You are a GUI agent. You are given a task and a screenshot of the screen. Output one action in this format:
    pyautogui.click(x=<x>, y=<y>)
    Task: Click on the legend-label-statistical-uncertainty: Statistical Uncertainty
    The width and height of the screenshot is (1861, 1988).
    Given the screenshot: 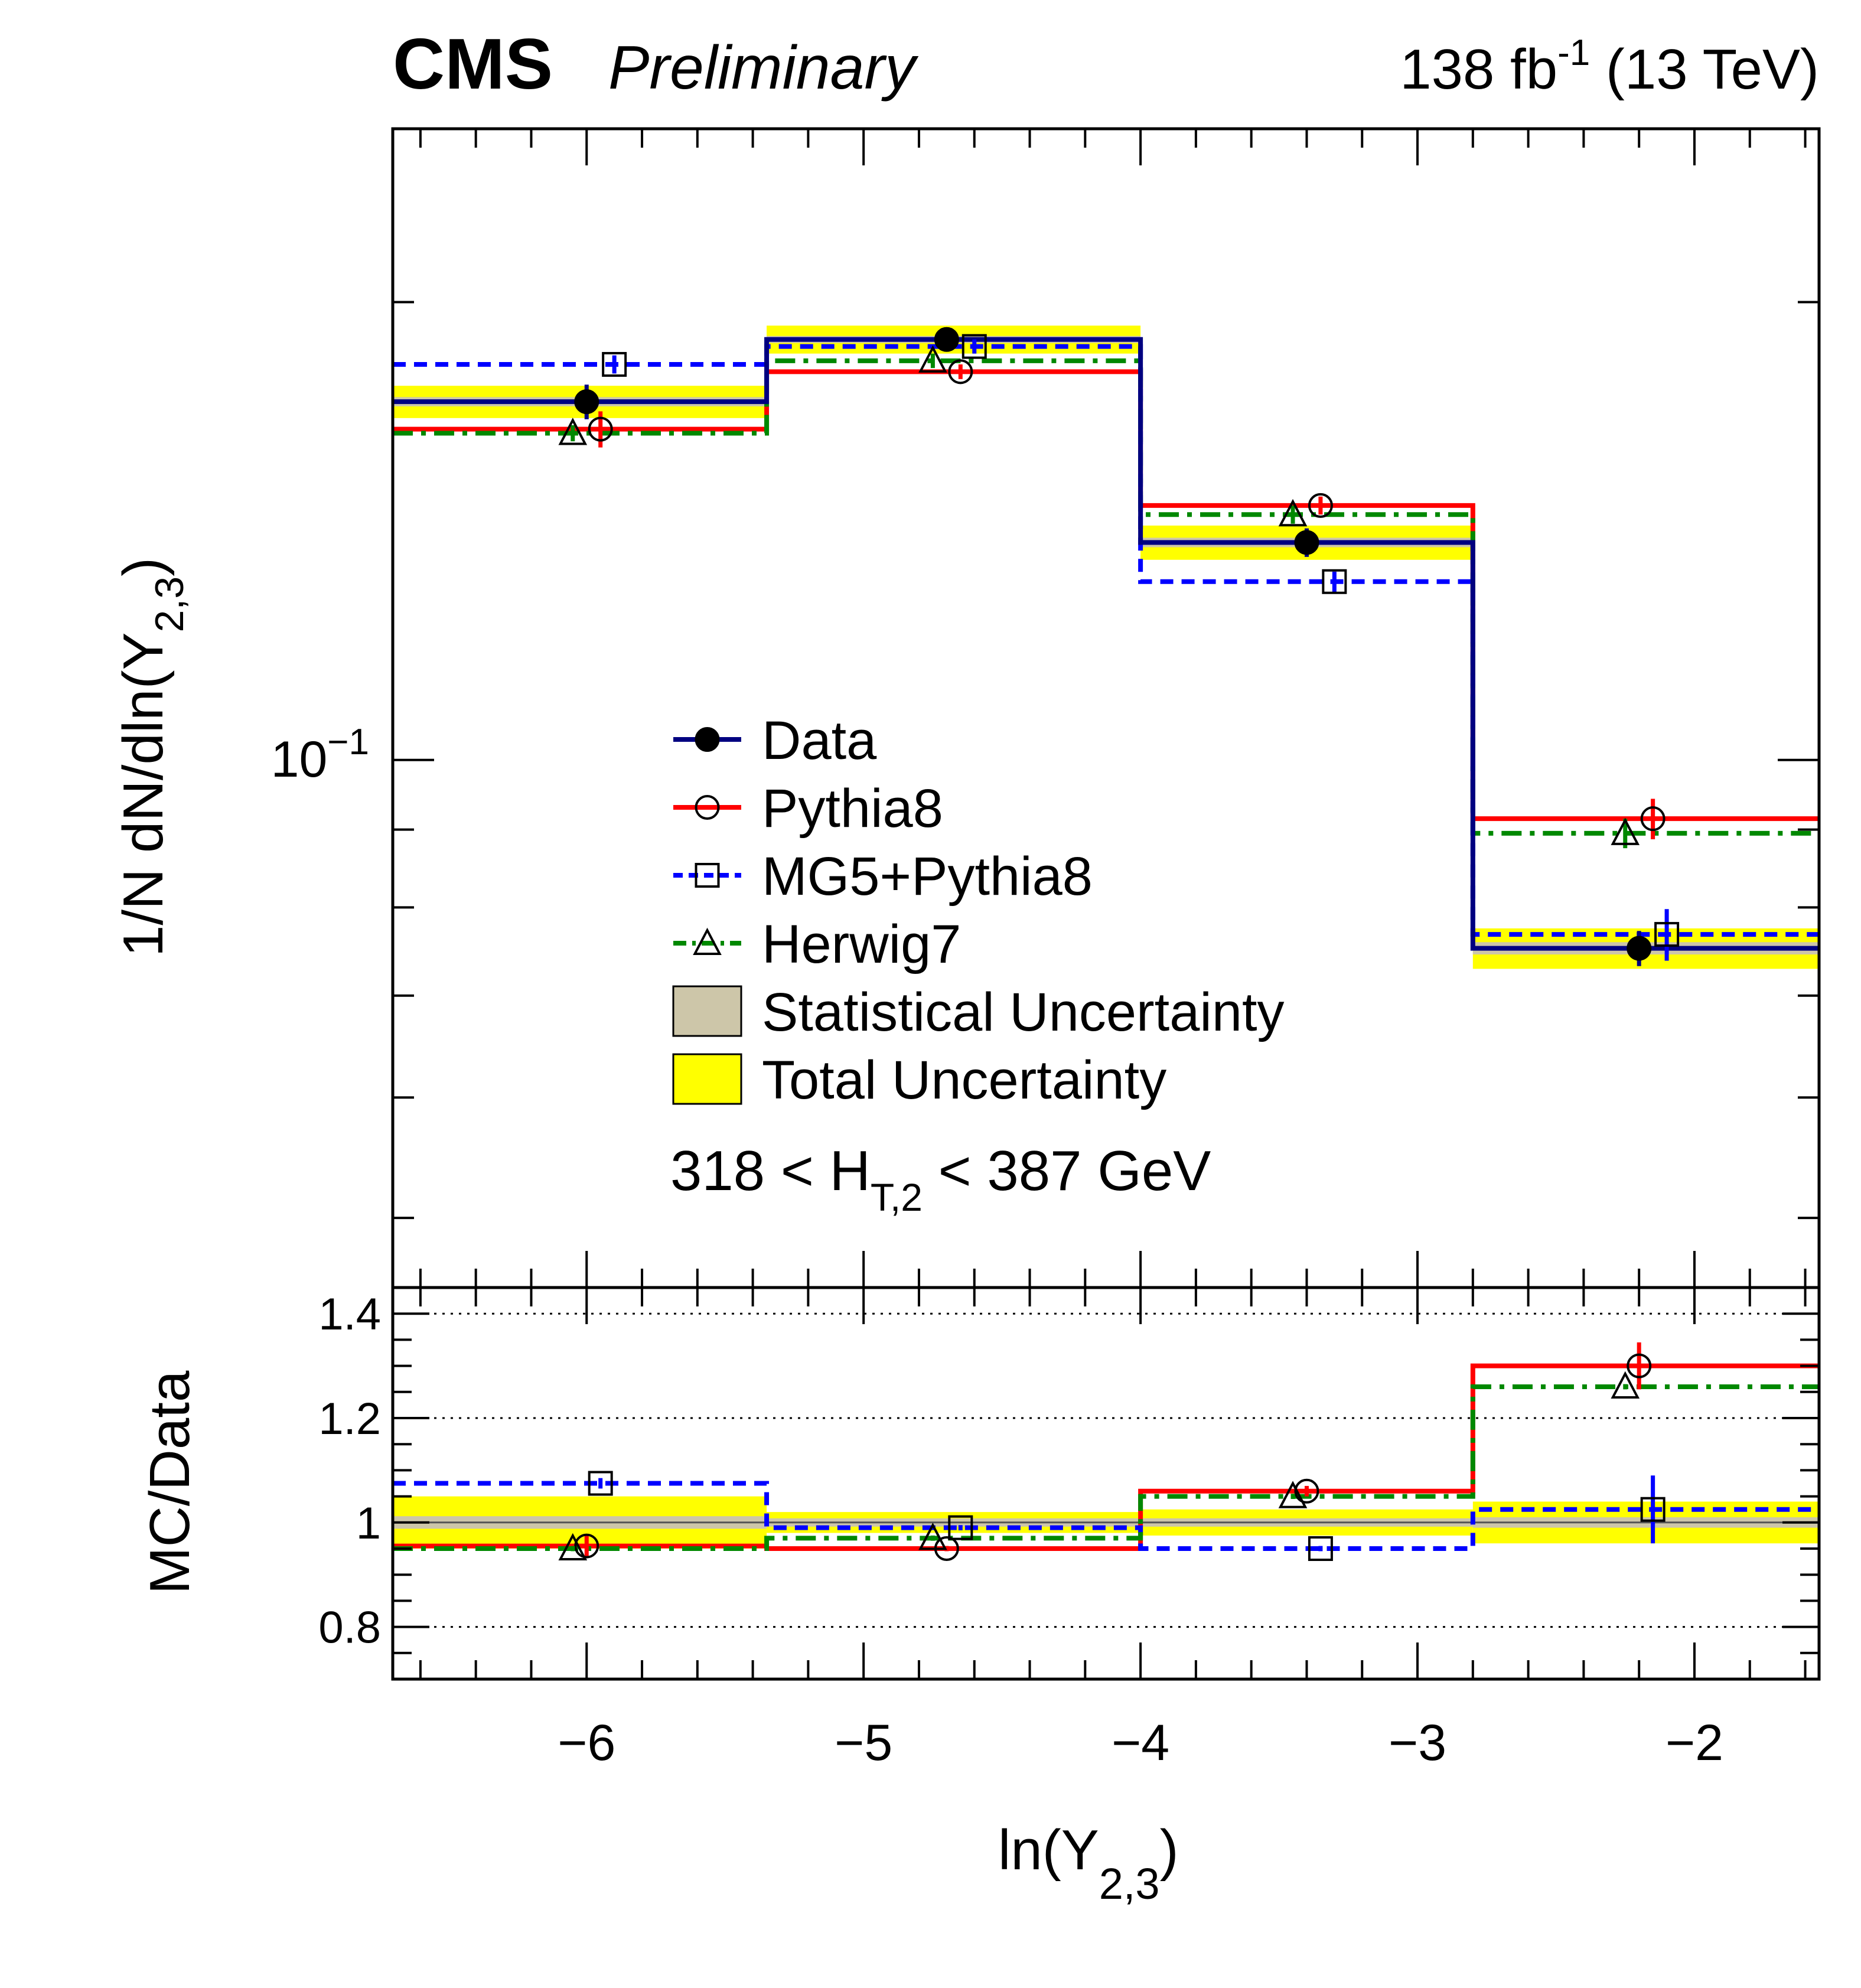 What is the action you would take?
    pyautogui.click(x=1023, y=1012)
    